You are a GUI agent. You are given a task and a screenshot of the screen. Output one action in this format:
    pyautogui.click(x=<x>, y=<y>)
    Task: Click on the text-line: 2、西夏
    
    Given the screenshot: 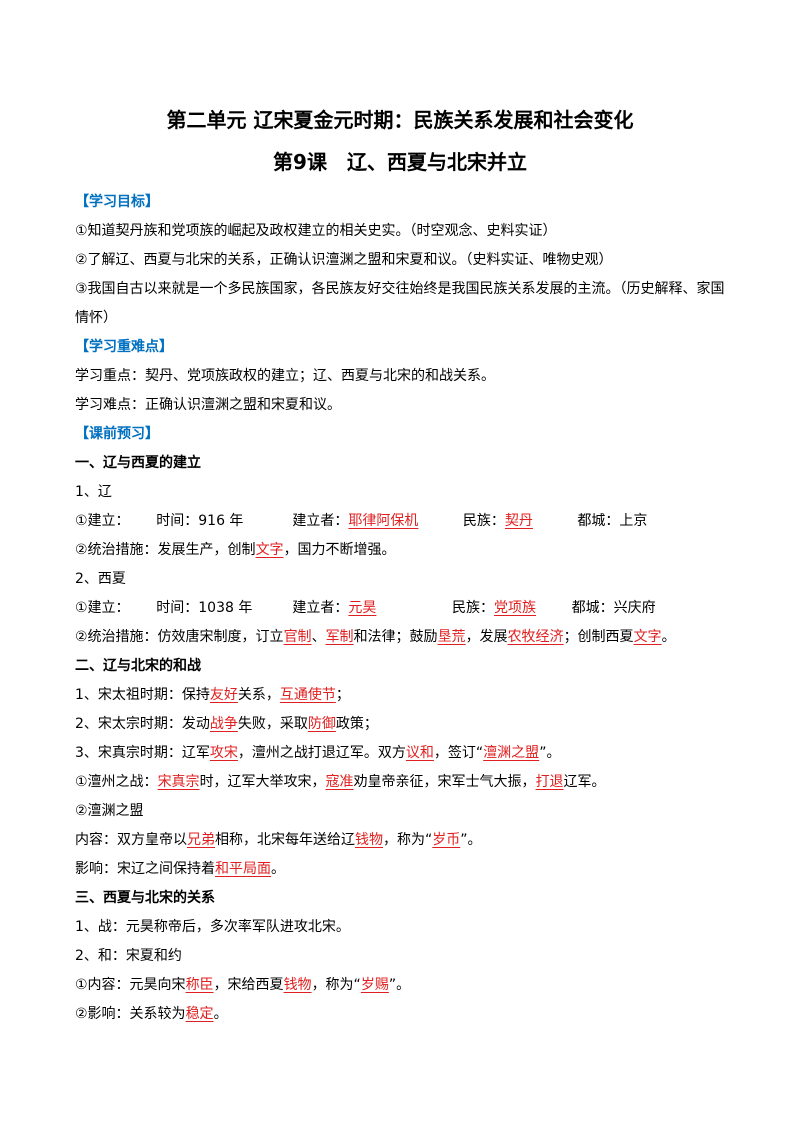 What is the action you would take?
    pyautogui.click(x=402, y=579)
    